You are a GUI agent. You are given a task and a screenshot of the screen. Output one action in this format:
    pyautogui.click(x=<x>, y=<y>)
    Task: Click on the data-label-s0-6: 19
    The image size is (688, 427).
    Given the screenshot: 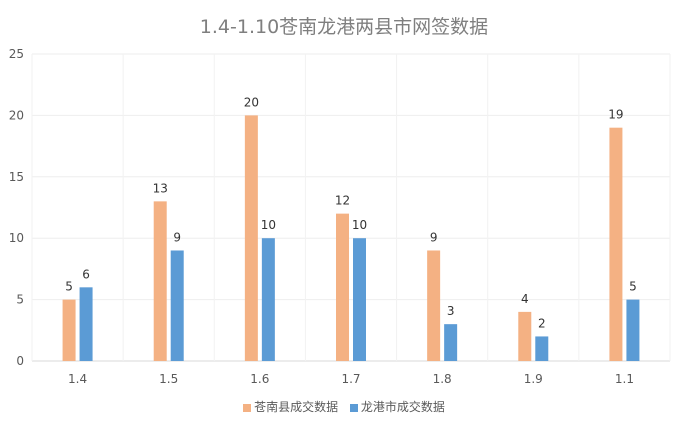 What is the action you would take?
    pyautogui.click(x=615, y=115)
    